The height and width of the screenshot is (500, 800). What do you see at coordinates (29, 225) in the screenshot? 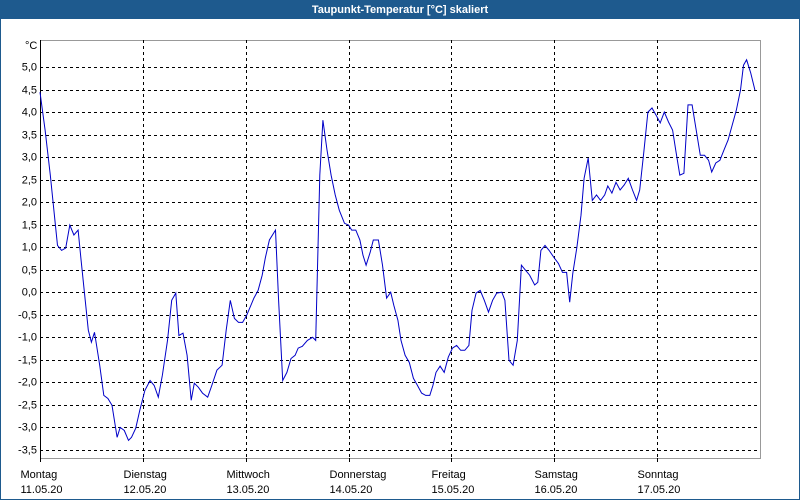
I see `y-tick-label: 1,5` at bounding box center [29, 225].